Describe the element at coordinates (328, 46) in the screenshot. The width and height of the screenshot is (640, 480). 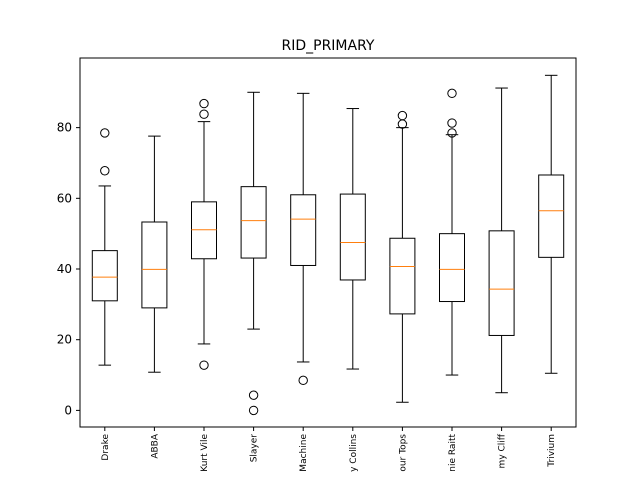
I see `chart-title: RID_PRIMARY` at that location.